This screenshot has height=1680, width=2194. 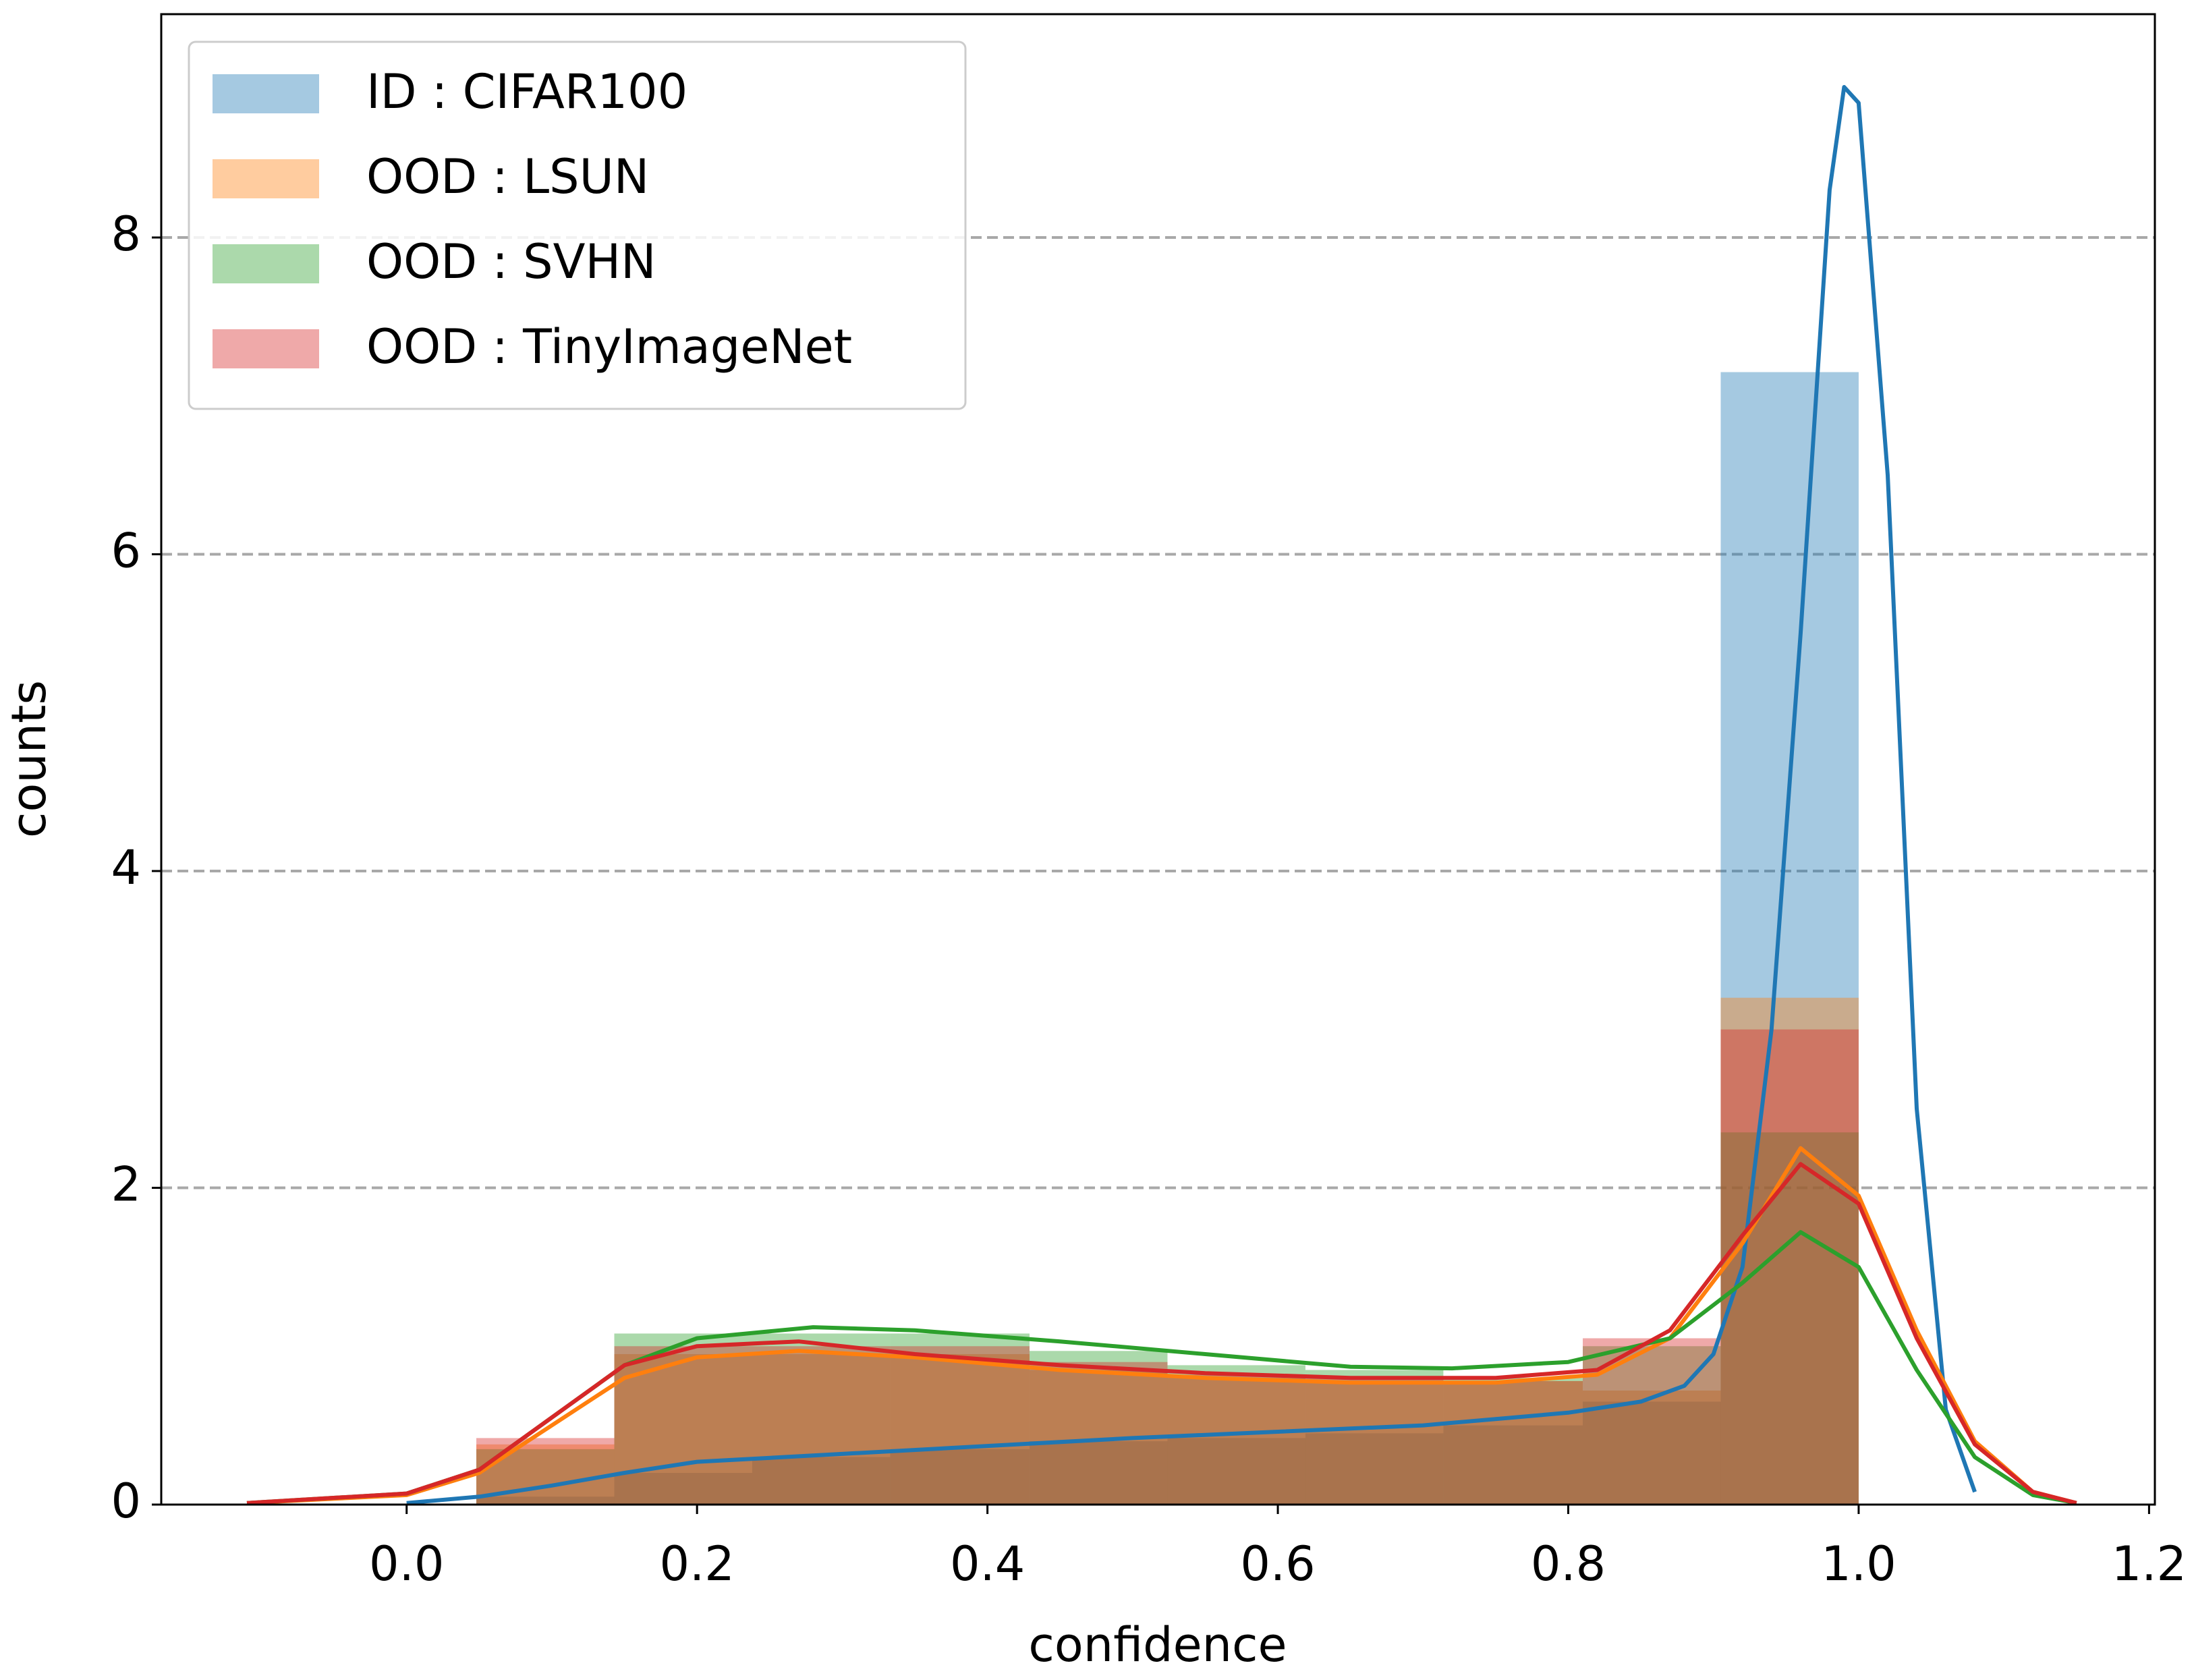 I want to click on legend-label: OOD : LSUN, so click(x=507, y=176).